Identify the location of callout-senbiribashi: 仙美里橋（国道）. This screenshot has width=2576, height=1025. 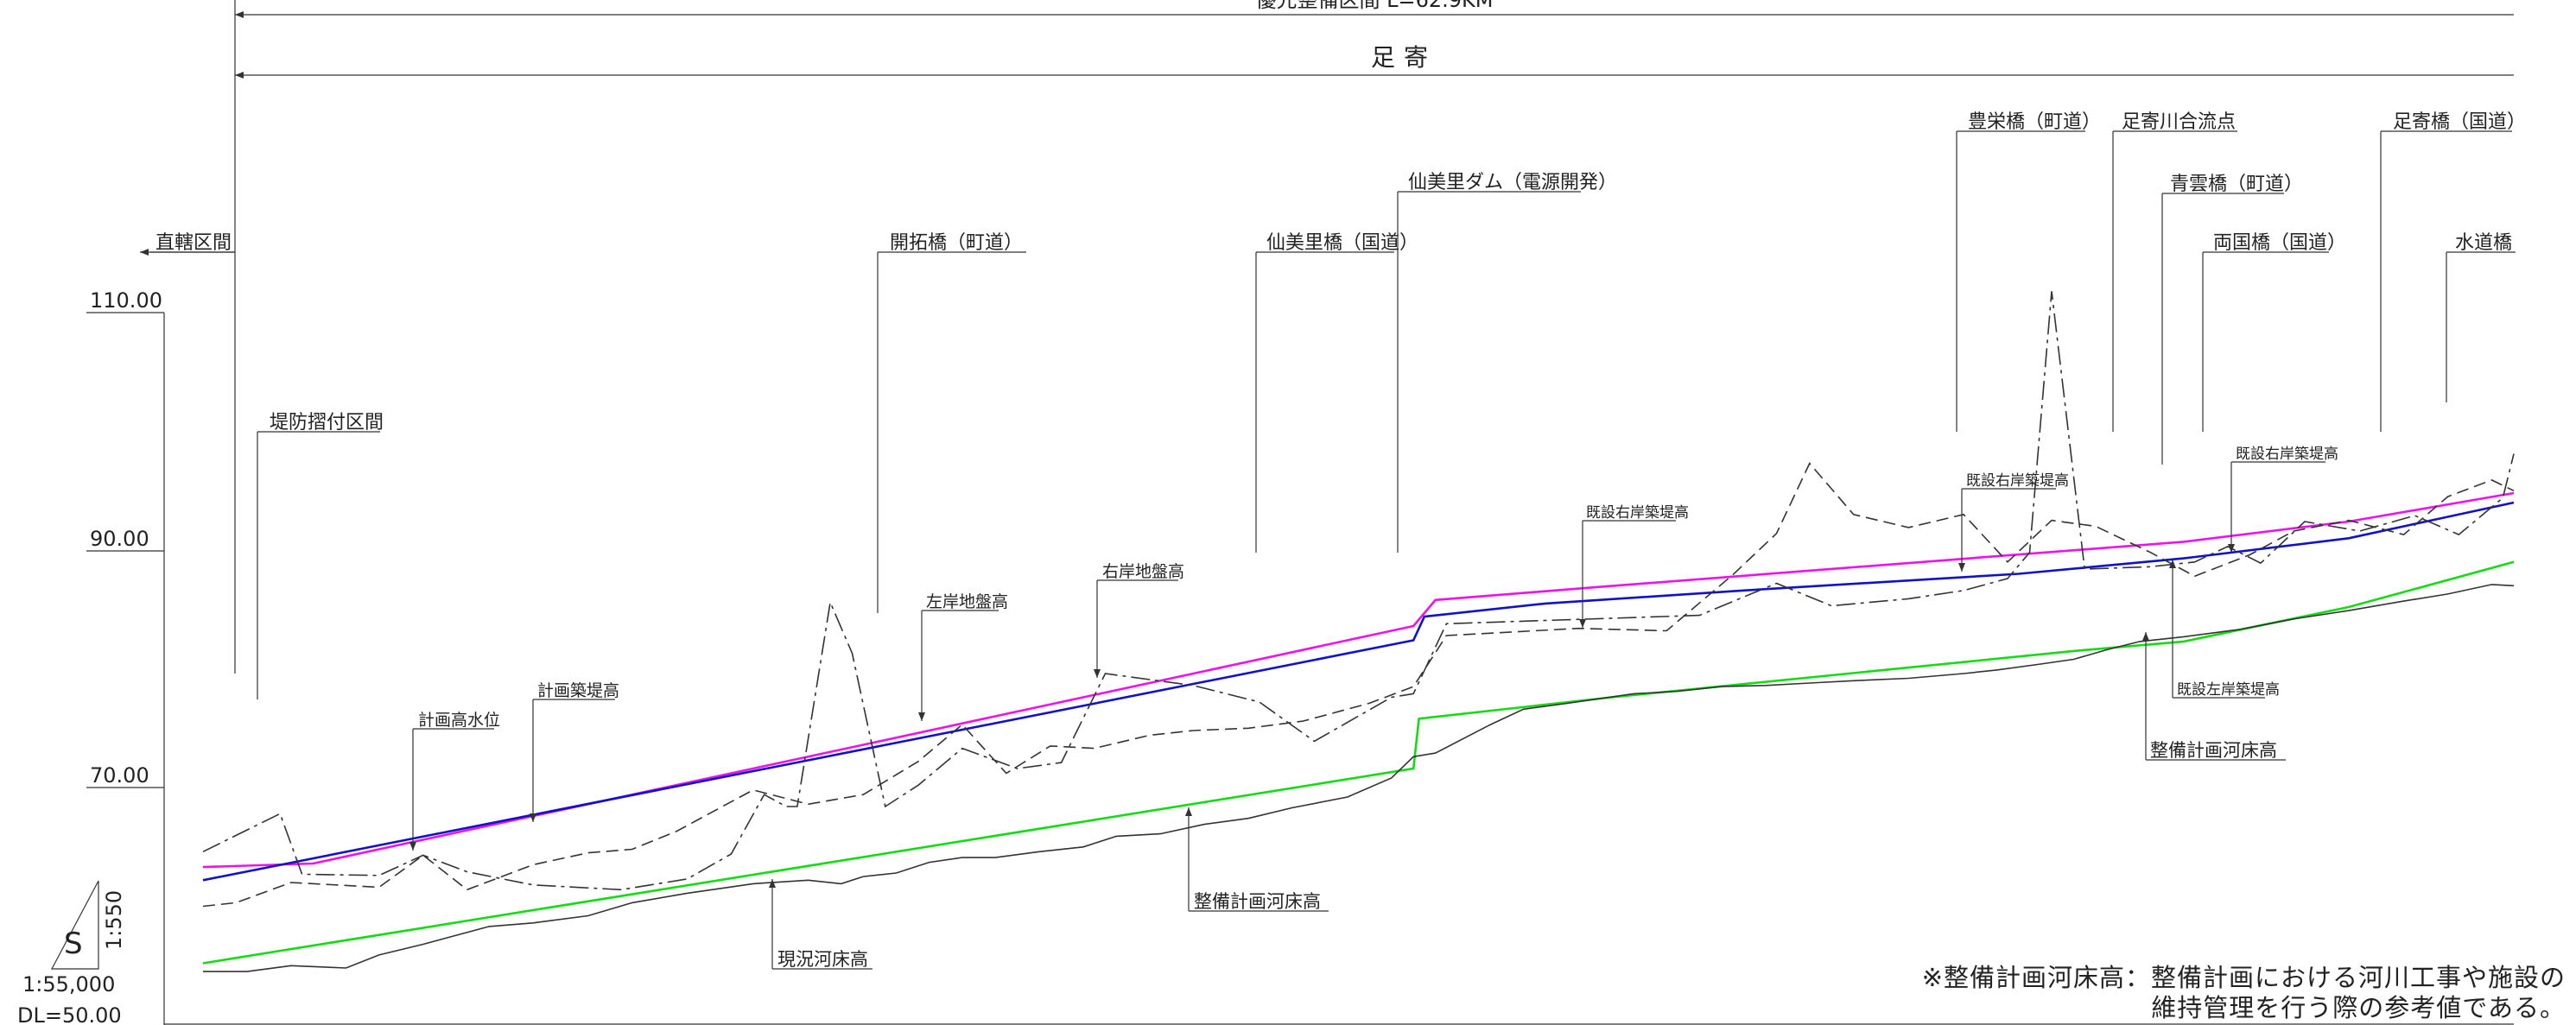
(1337, 243).